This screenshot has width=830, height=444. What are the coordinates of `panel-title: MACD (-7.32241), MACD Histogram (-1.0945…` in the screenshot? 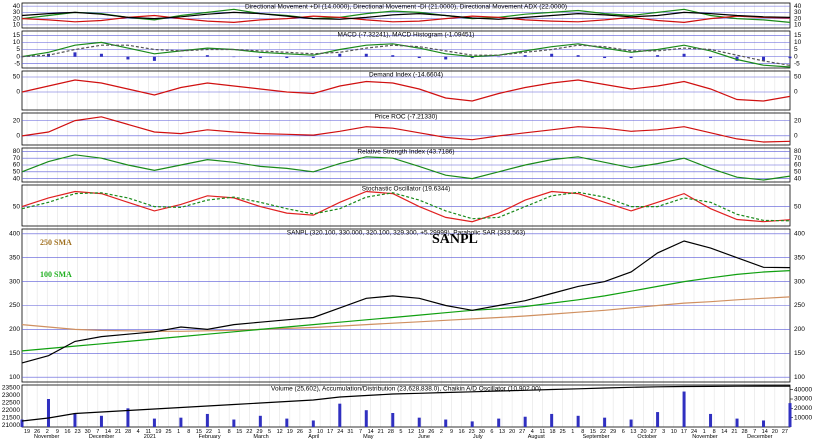 It's located at (406, 35).